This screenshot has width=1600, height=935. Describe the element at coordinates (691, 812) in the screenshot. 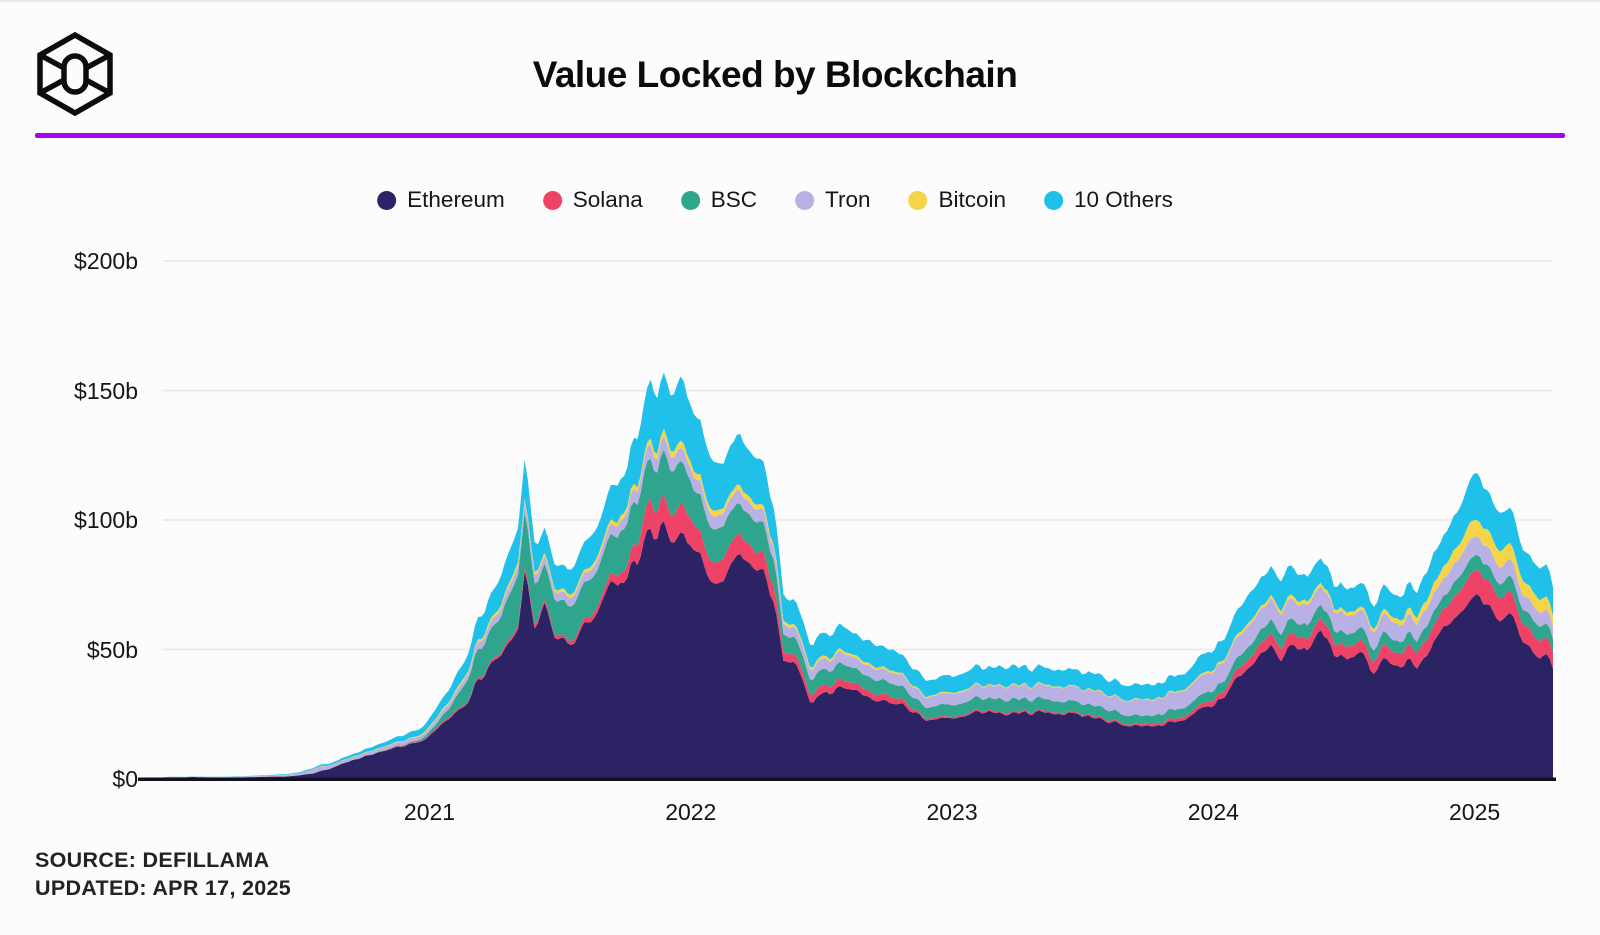

I see `x-axis-label: 2022` at that location.